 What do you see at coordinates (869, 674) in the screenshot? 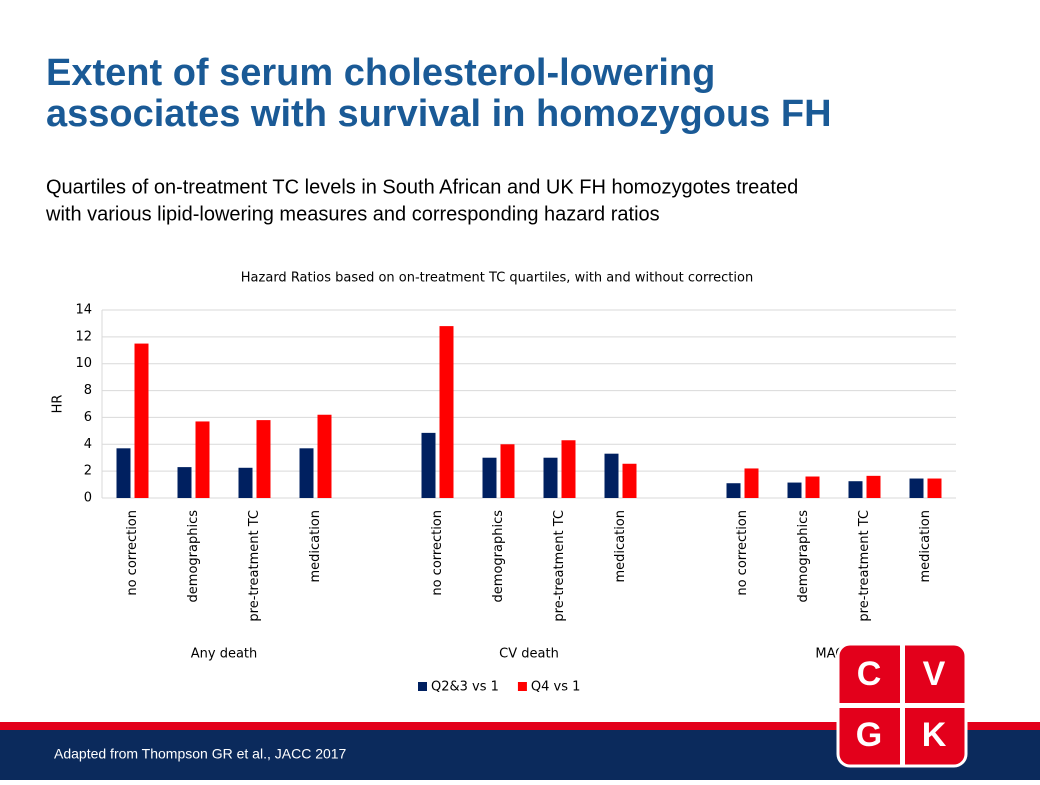
I see `logo-letter: C` at bounding box center [869, 674].